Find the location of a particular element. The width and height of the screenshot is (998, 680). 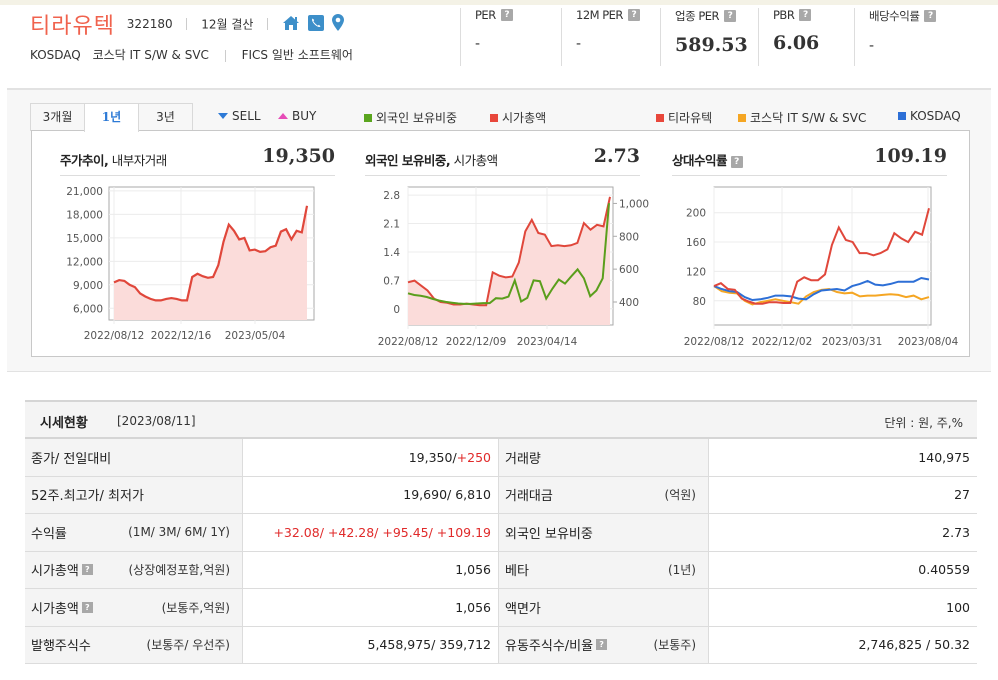

row-value: 27 is located at coordinates (843, 494).